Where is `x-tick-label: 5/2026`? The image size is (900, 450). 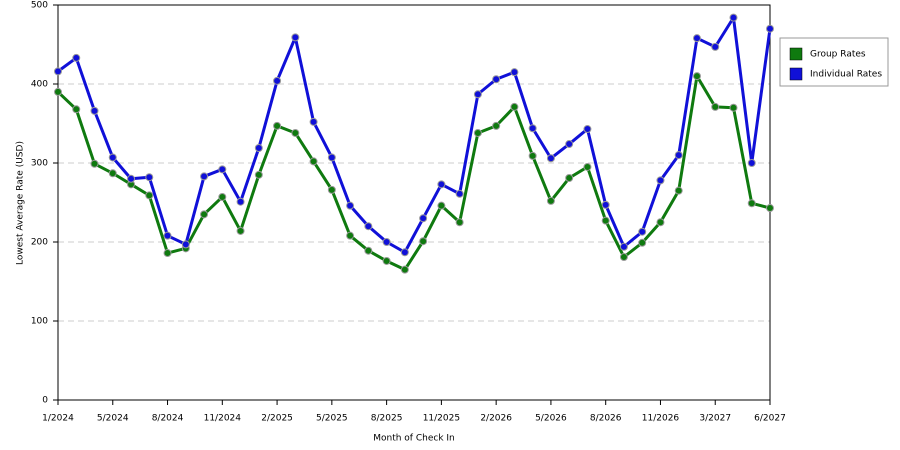 x-tick-label: 5/2026 is located at coordinates (551, 419).